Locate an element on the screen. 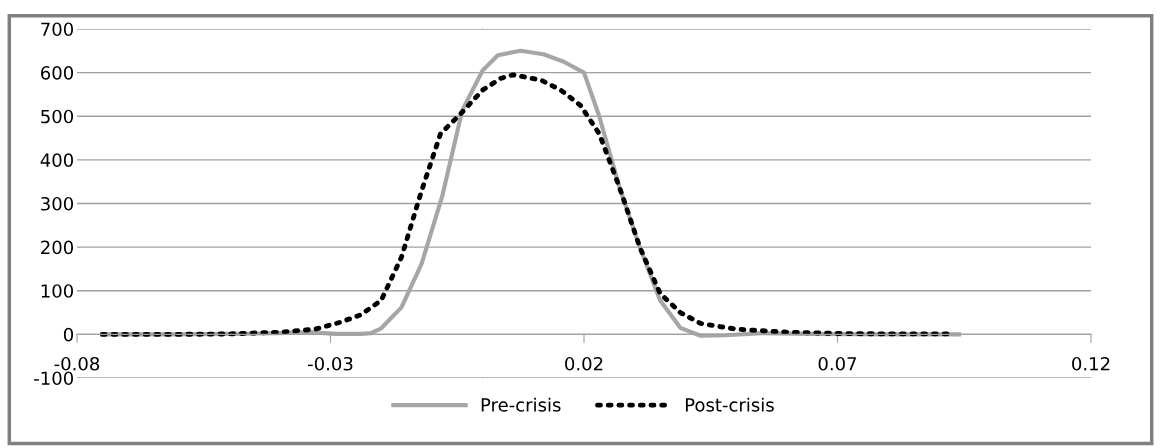 Image resolution: width=1161 pixels, height=448 pixels. x-tick-label: -0.03 is located at coordinates (330, 363).